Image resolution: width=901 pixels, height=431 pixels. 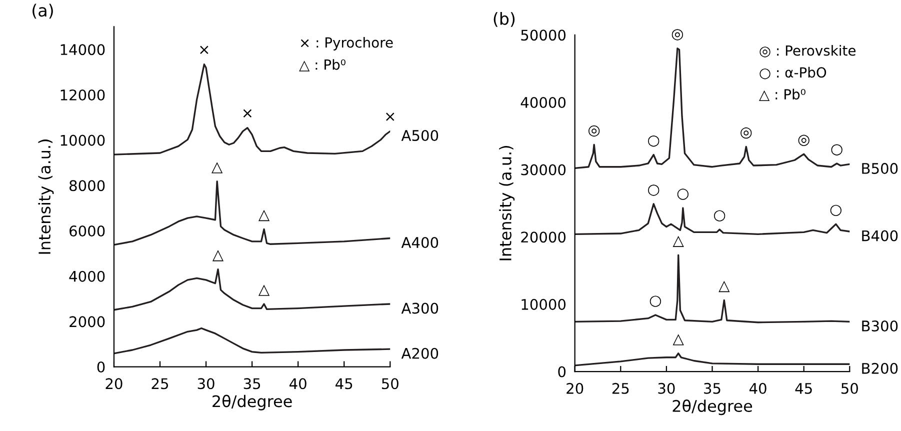 I want to click on series-label: B300, so click(x=880, y=326).